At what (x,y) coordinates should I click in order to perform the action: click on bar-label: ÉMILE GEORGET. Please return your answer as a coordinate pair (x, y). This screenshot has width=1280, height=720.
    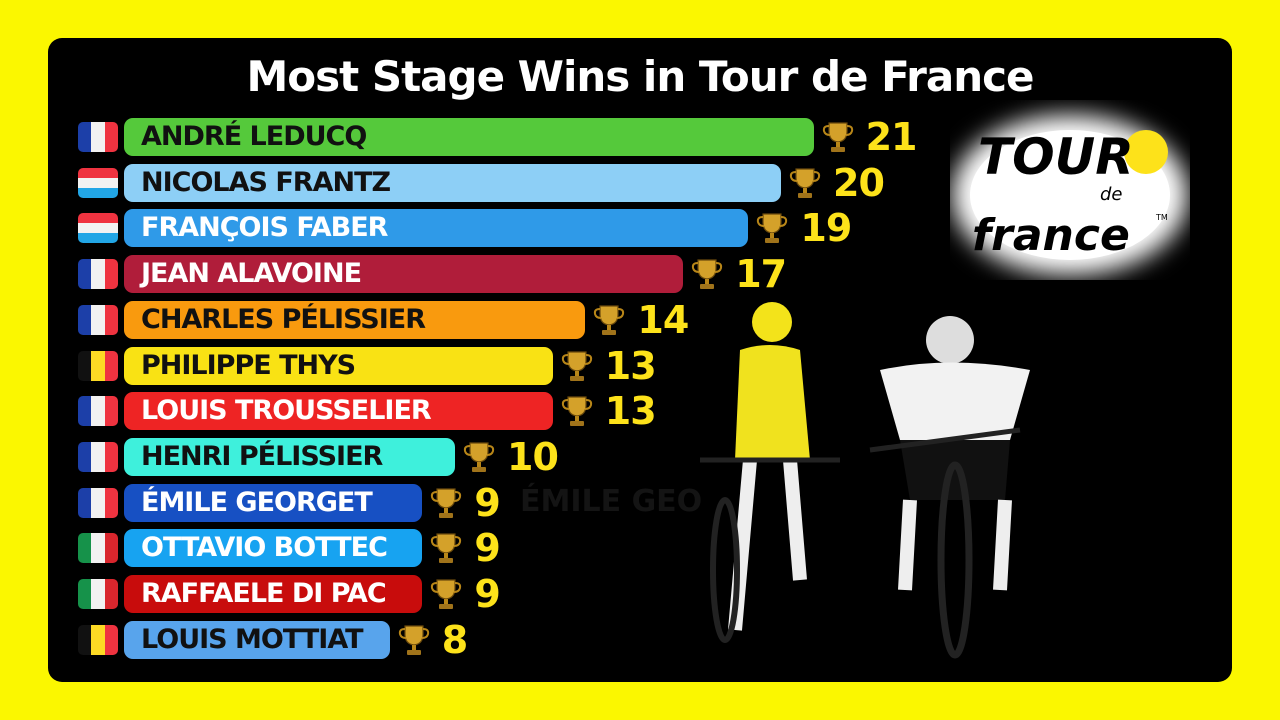
    Looking at the image, I should click on (257, 502).